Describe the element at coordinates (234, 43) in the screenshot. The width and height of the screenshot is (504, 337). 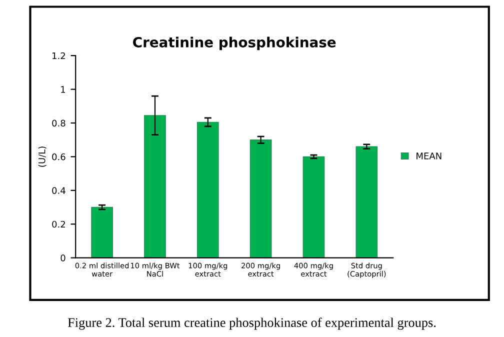
I see `chart-title: Creatinine phosphokinase` at that location.